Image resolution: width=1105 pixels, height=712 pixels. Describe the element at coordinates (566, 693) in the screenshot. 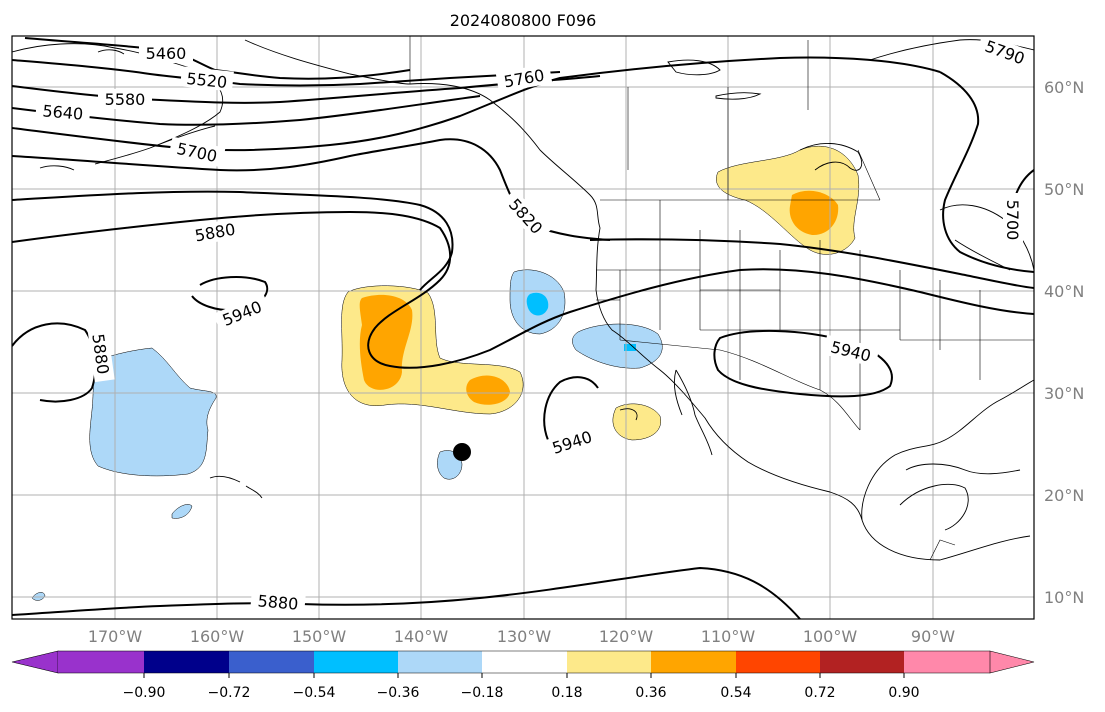

I see `colorbar-tick-label: 0.18` at that location.